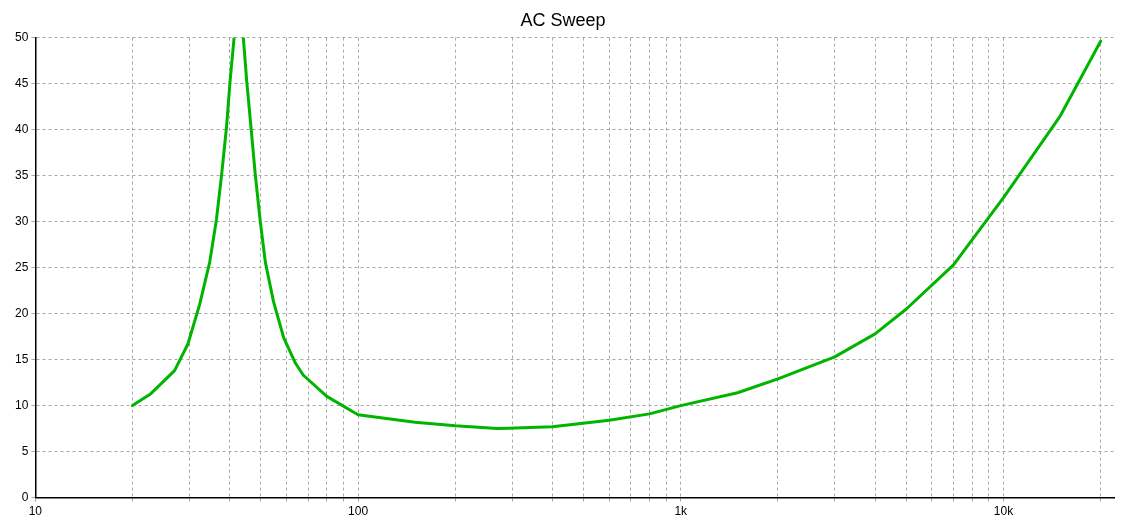 Image resolution: width=1128 pixels, height=532 pixels. What do you see at coordinates (681, 511) in the screenshot?
I see `x-tick-label: 1k` at bounding box center [681, 511].